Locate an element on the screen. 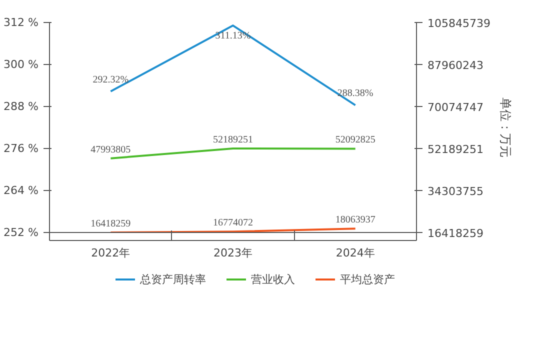 This screenshot has width=560, height=346. x-tick-label: 2022年 is located at coordinates (110, 253).